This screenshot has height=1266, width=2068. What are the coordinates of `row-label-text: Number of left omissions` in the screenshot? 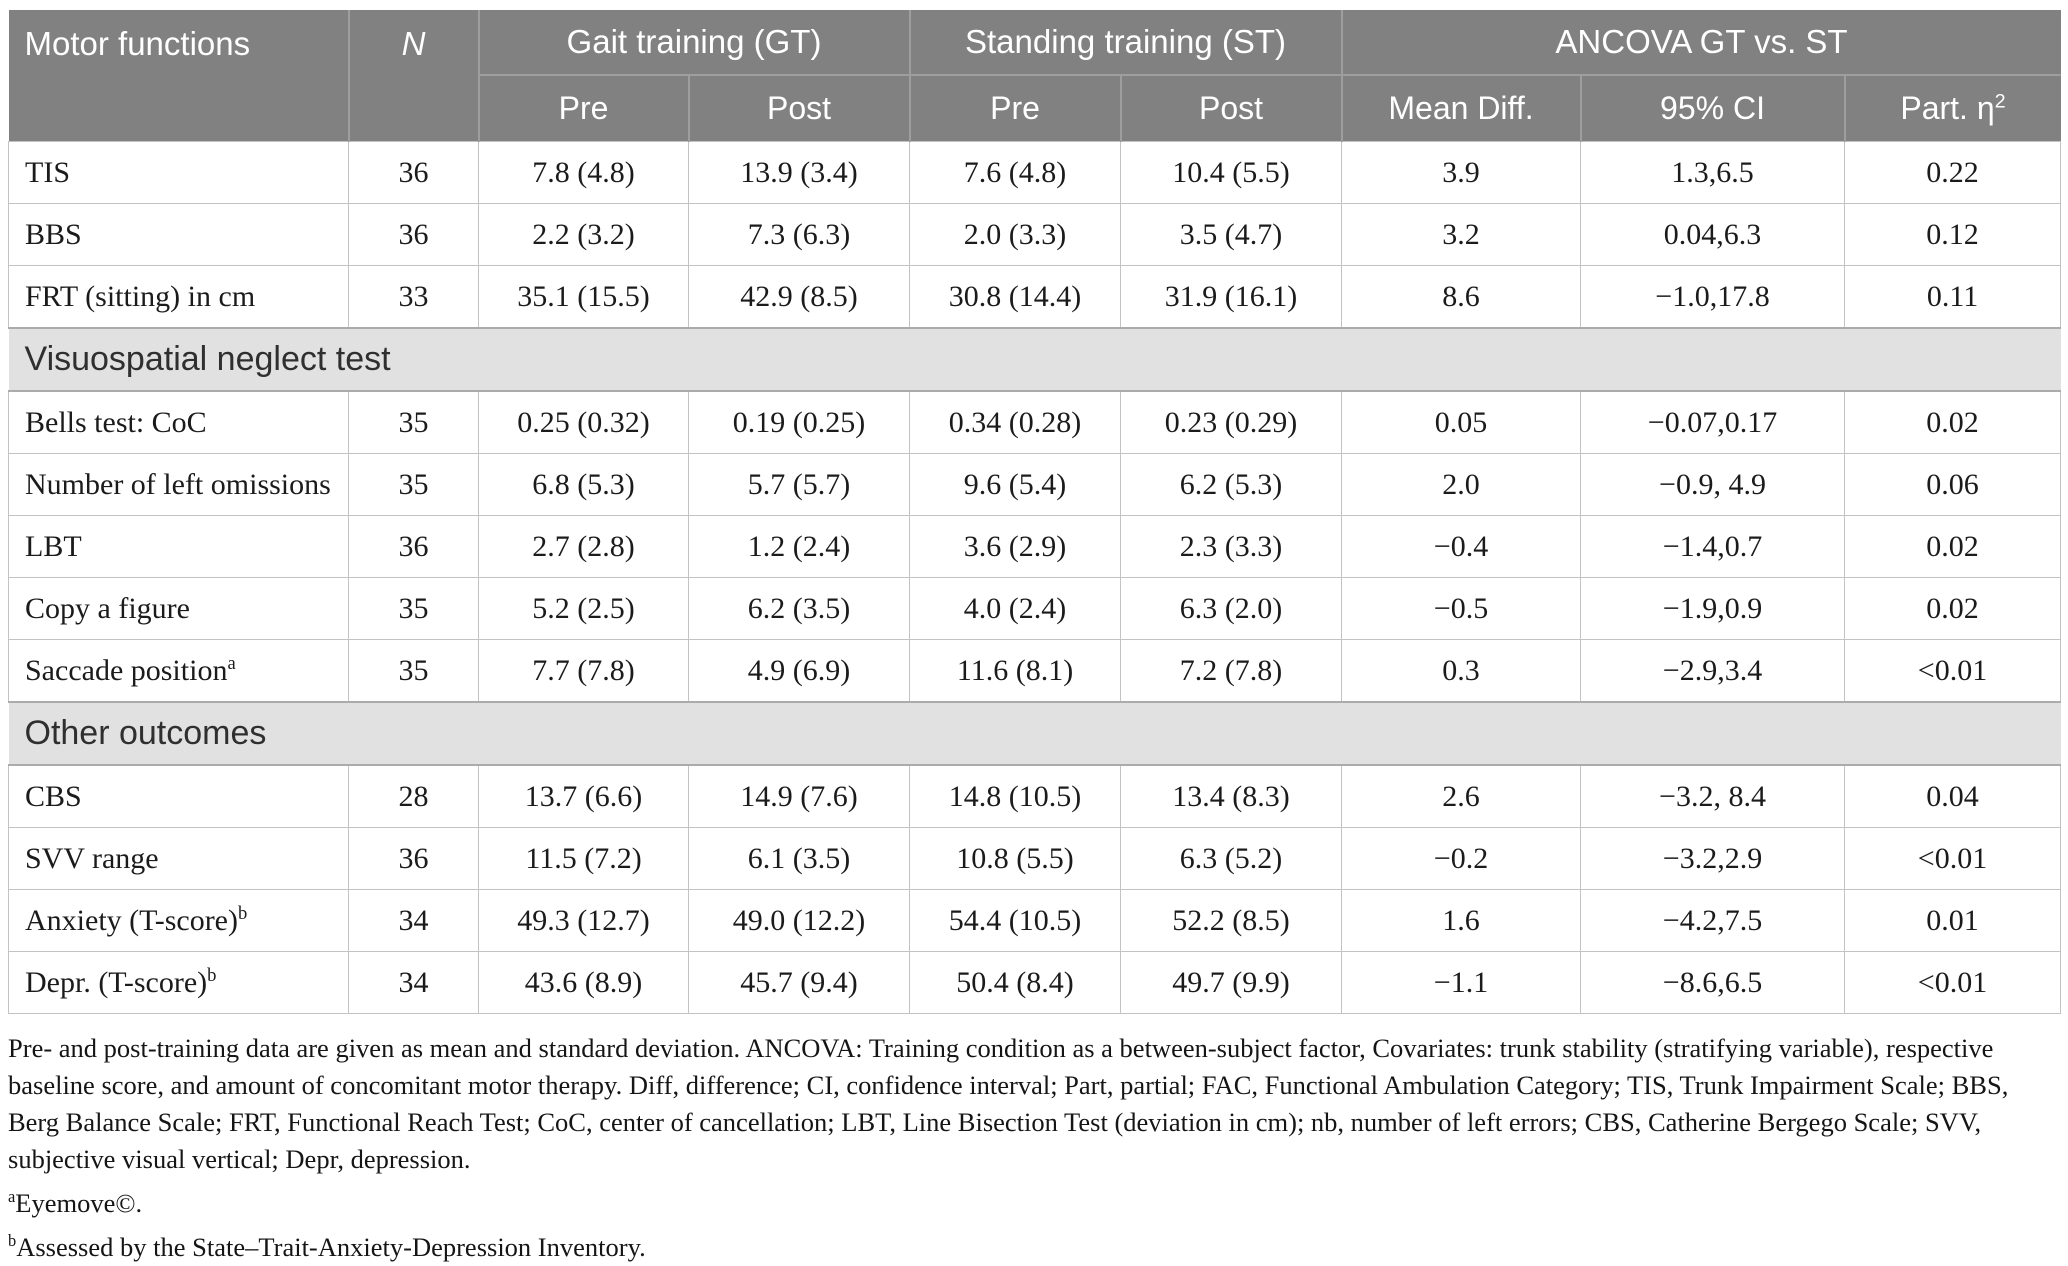 It's located at (178, 484).